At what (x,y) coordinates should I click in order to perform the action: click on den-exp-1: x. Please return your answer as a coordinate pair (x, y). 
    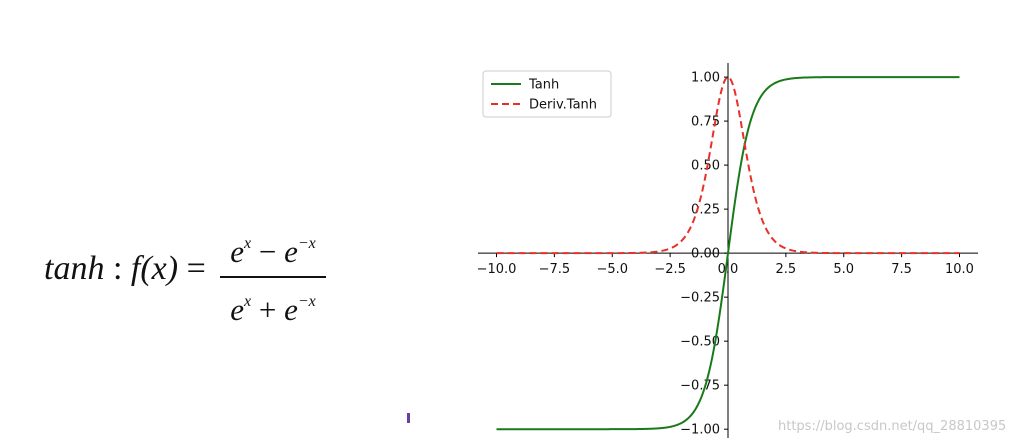
    Looking at the image, I should click on (248, 301).